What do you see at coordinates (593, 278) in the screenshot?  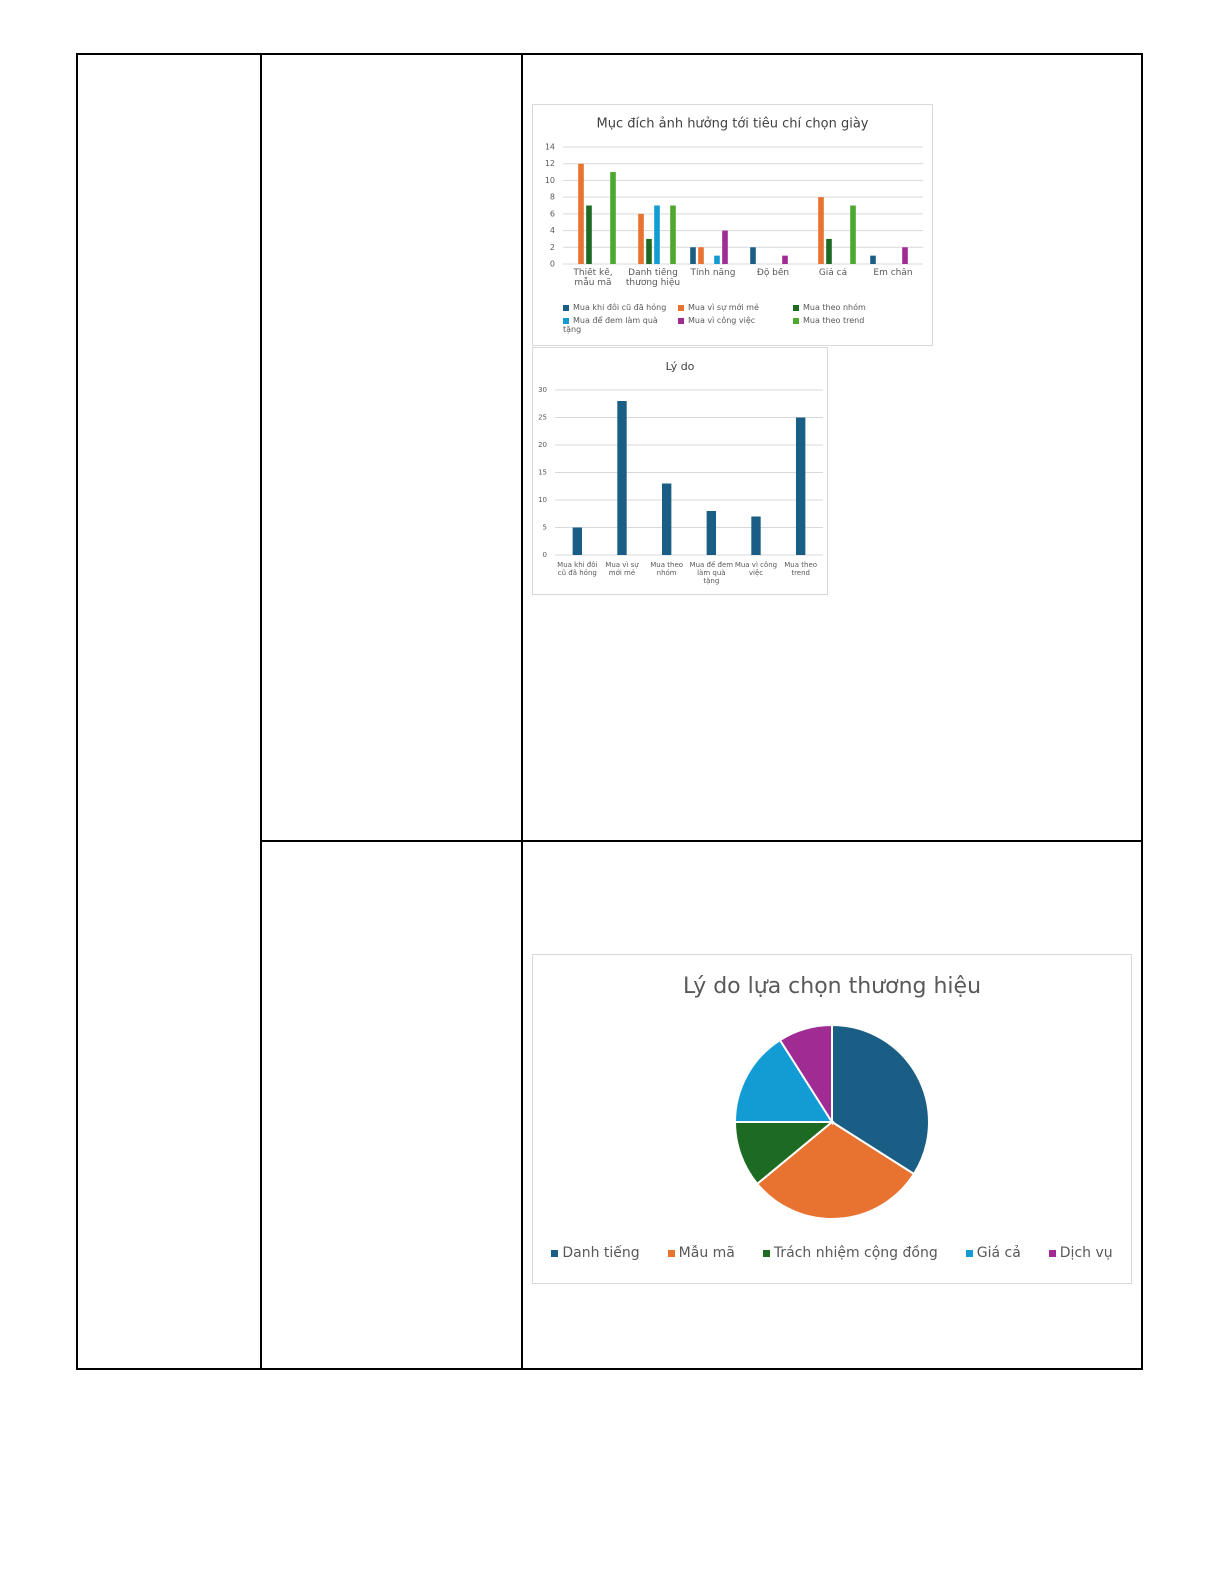 I see `x-tick-label: Thiết kế, mẫu mã` at bounding box center [593, 278].